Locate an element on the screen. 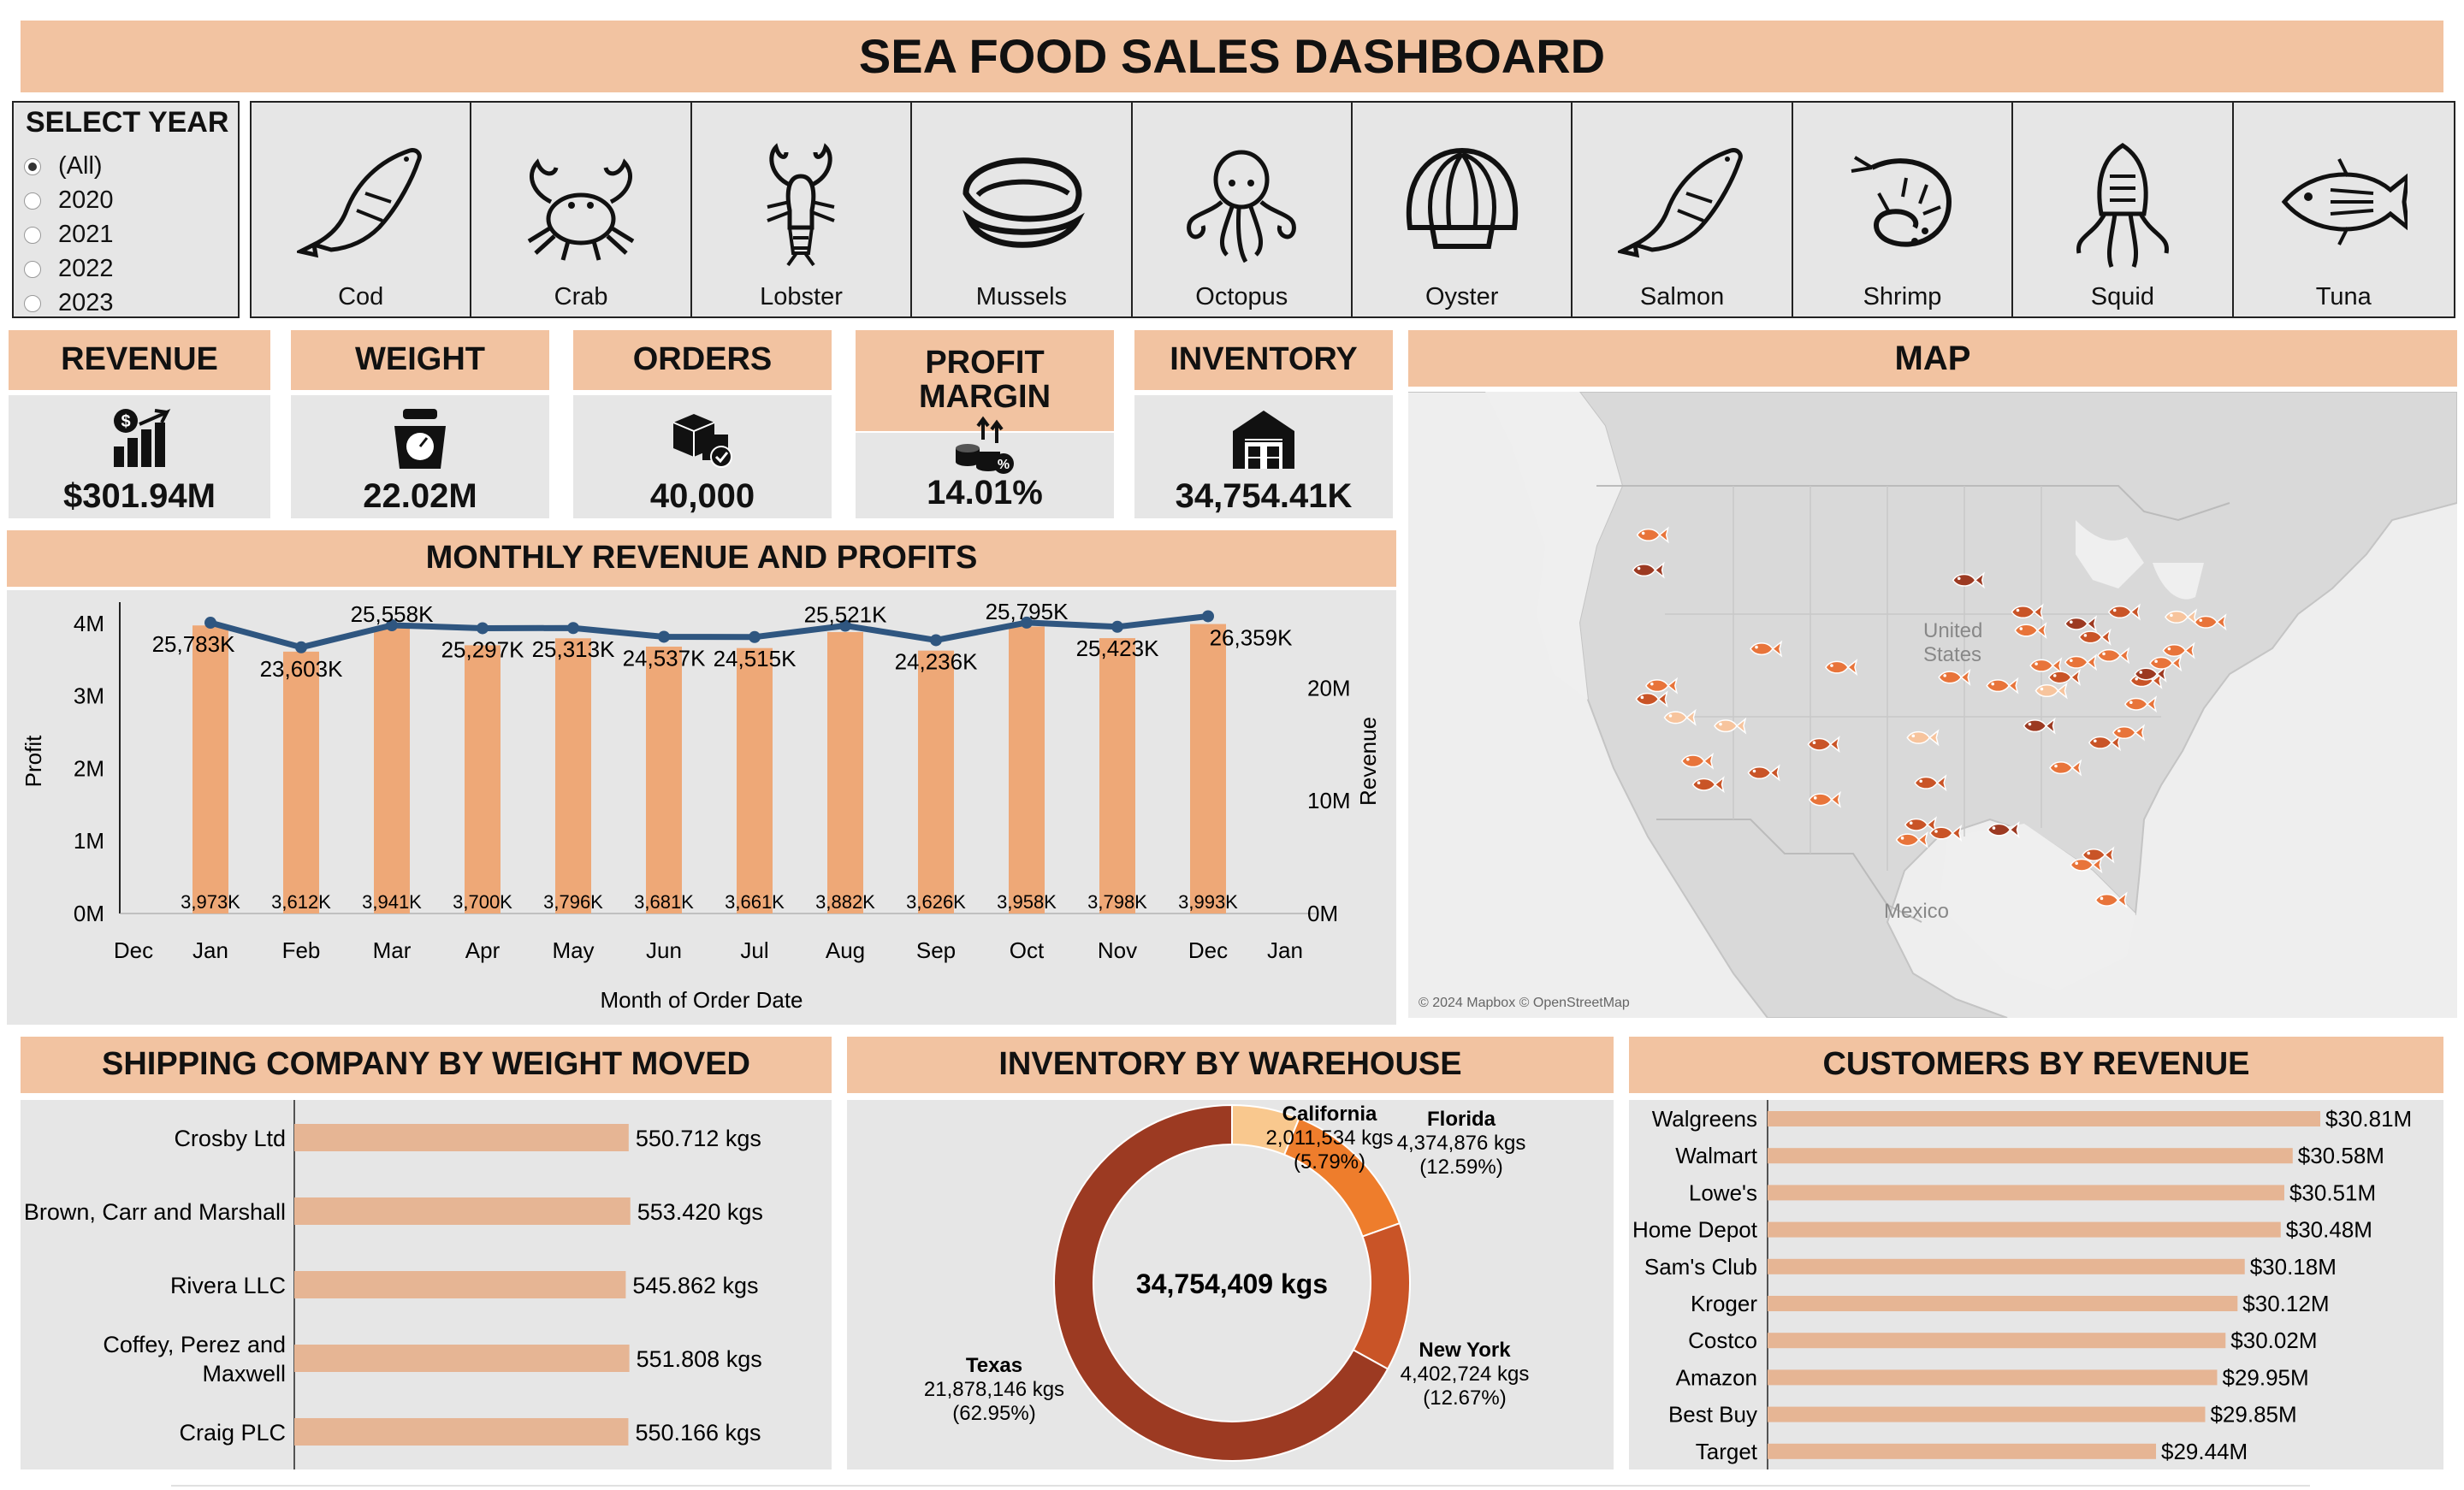 This screenshot has width=2464, height=1490. year-option-all: (All) is located at coordinates (63, 166).